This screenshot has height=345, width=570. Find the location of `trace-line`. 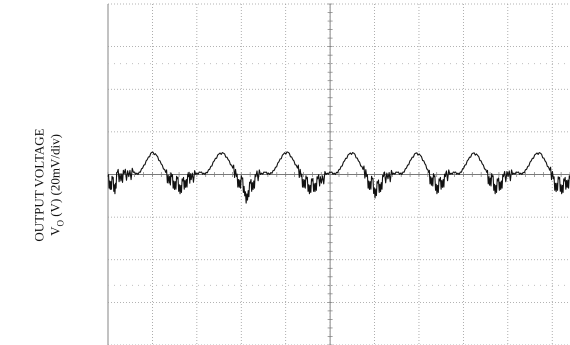

trace-line is located at coordinates (338, 177).